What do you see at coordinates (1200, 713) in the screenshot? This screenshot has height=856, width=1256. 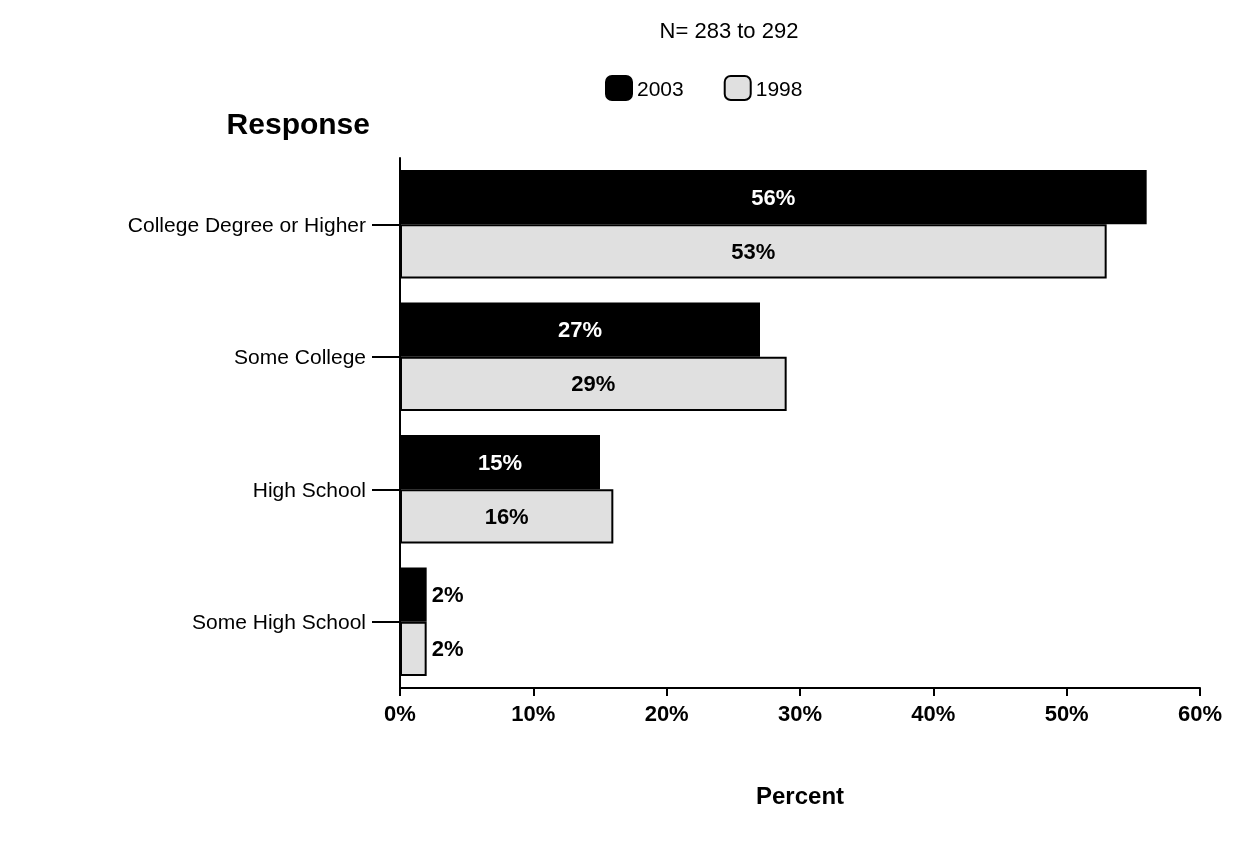 I see `x-tick-label: 60%` at bounding box center [1200, 713].